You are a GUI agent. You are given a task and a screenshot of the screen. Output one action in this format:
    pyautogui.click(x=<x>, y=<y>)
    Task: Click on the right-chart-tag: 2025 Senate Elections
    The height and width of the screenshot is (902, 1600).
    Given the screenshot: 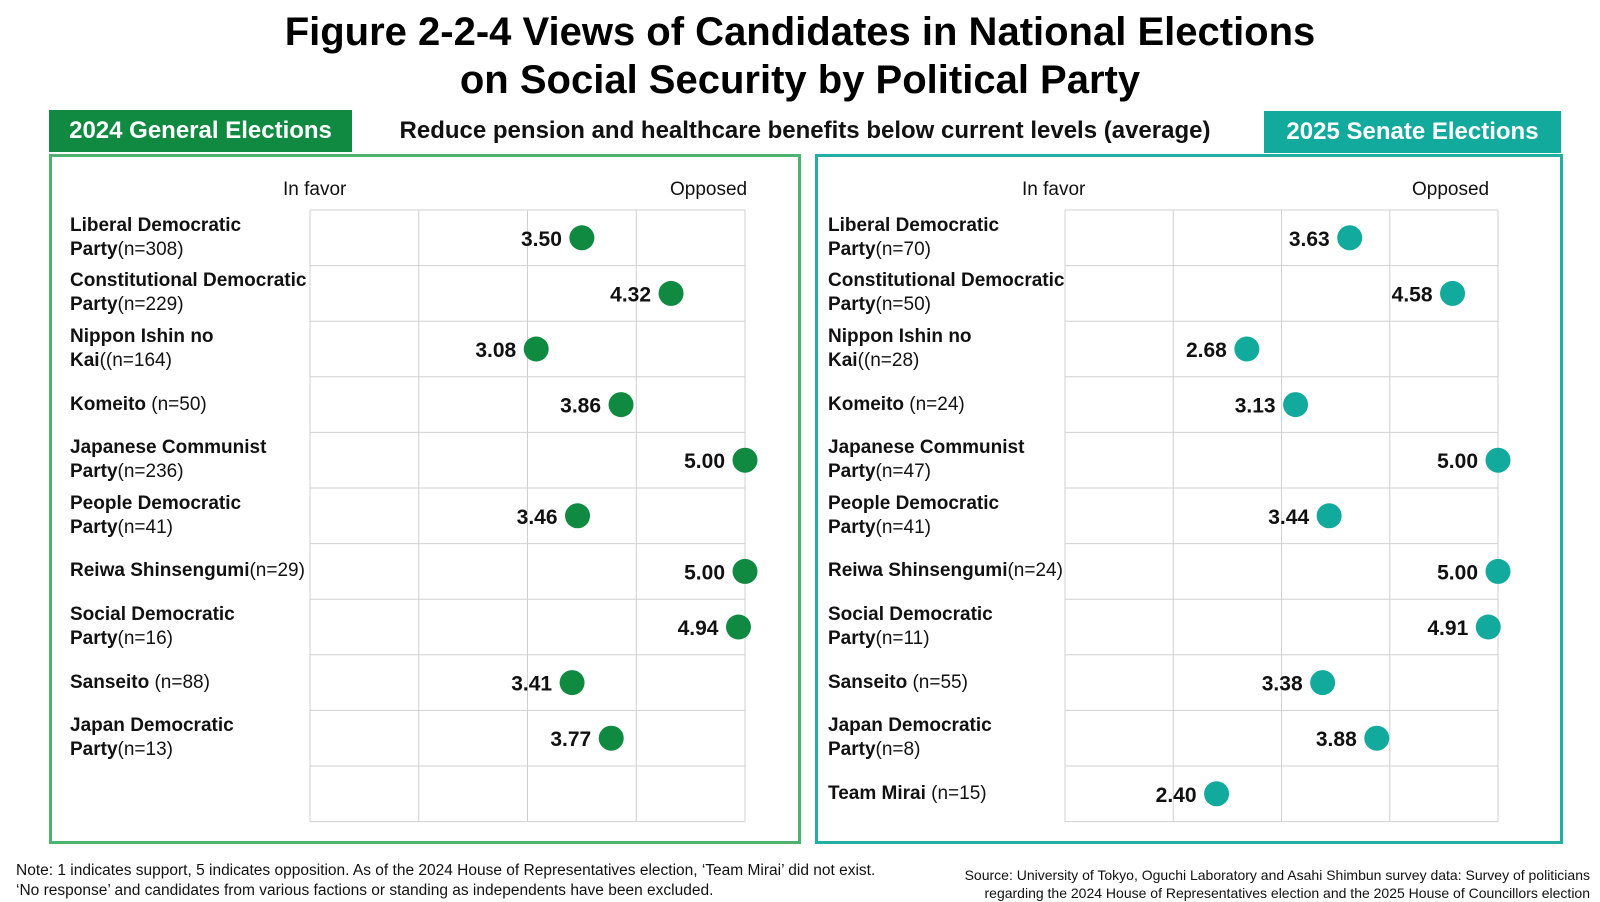 What is the action you would take?
    pyautogui.click(x=1412, y=132)
    